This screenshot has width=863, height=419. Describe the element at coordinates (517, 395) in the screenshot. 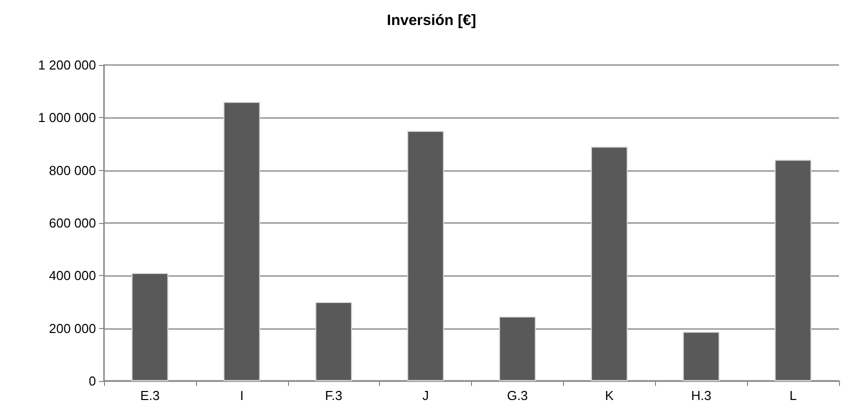

I see `x-tick-label: G.3` at that location.